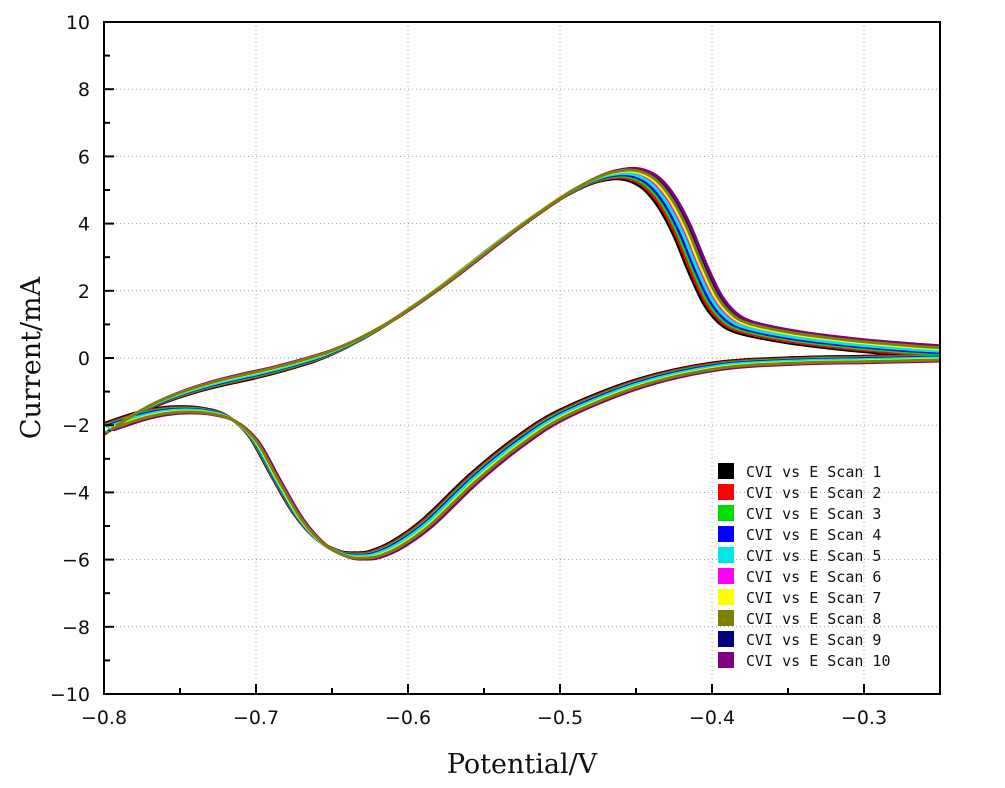 The width and height of the screenshot is (1005, 788). What do you see at coordinates (408, 718) in the screenshot?
I see `x-tick-label: −0.6` at bounding box center [408, 718].